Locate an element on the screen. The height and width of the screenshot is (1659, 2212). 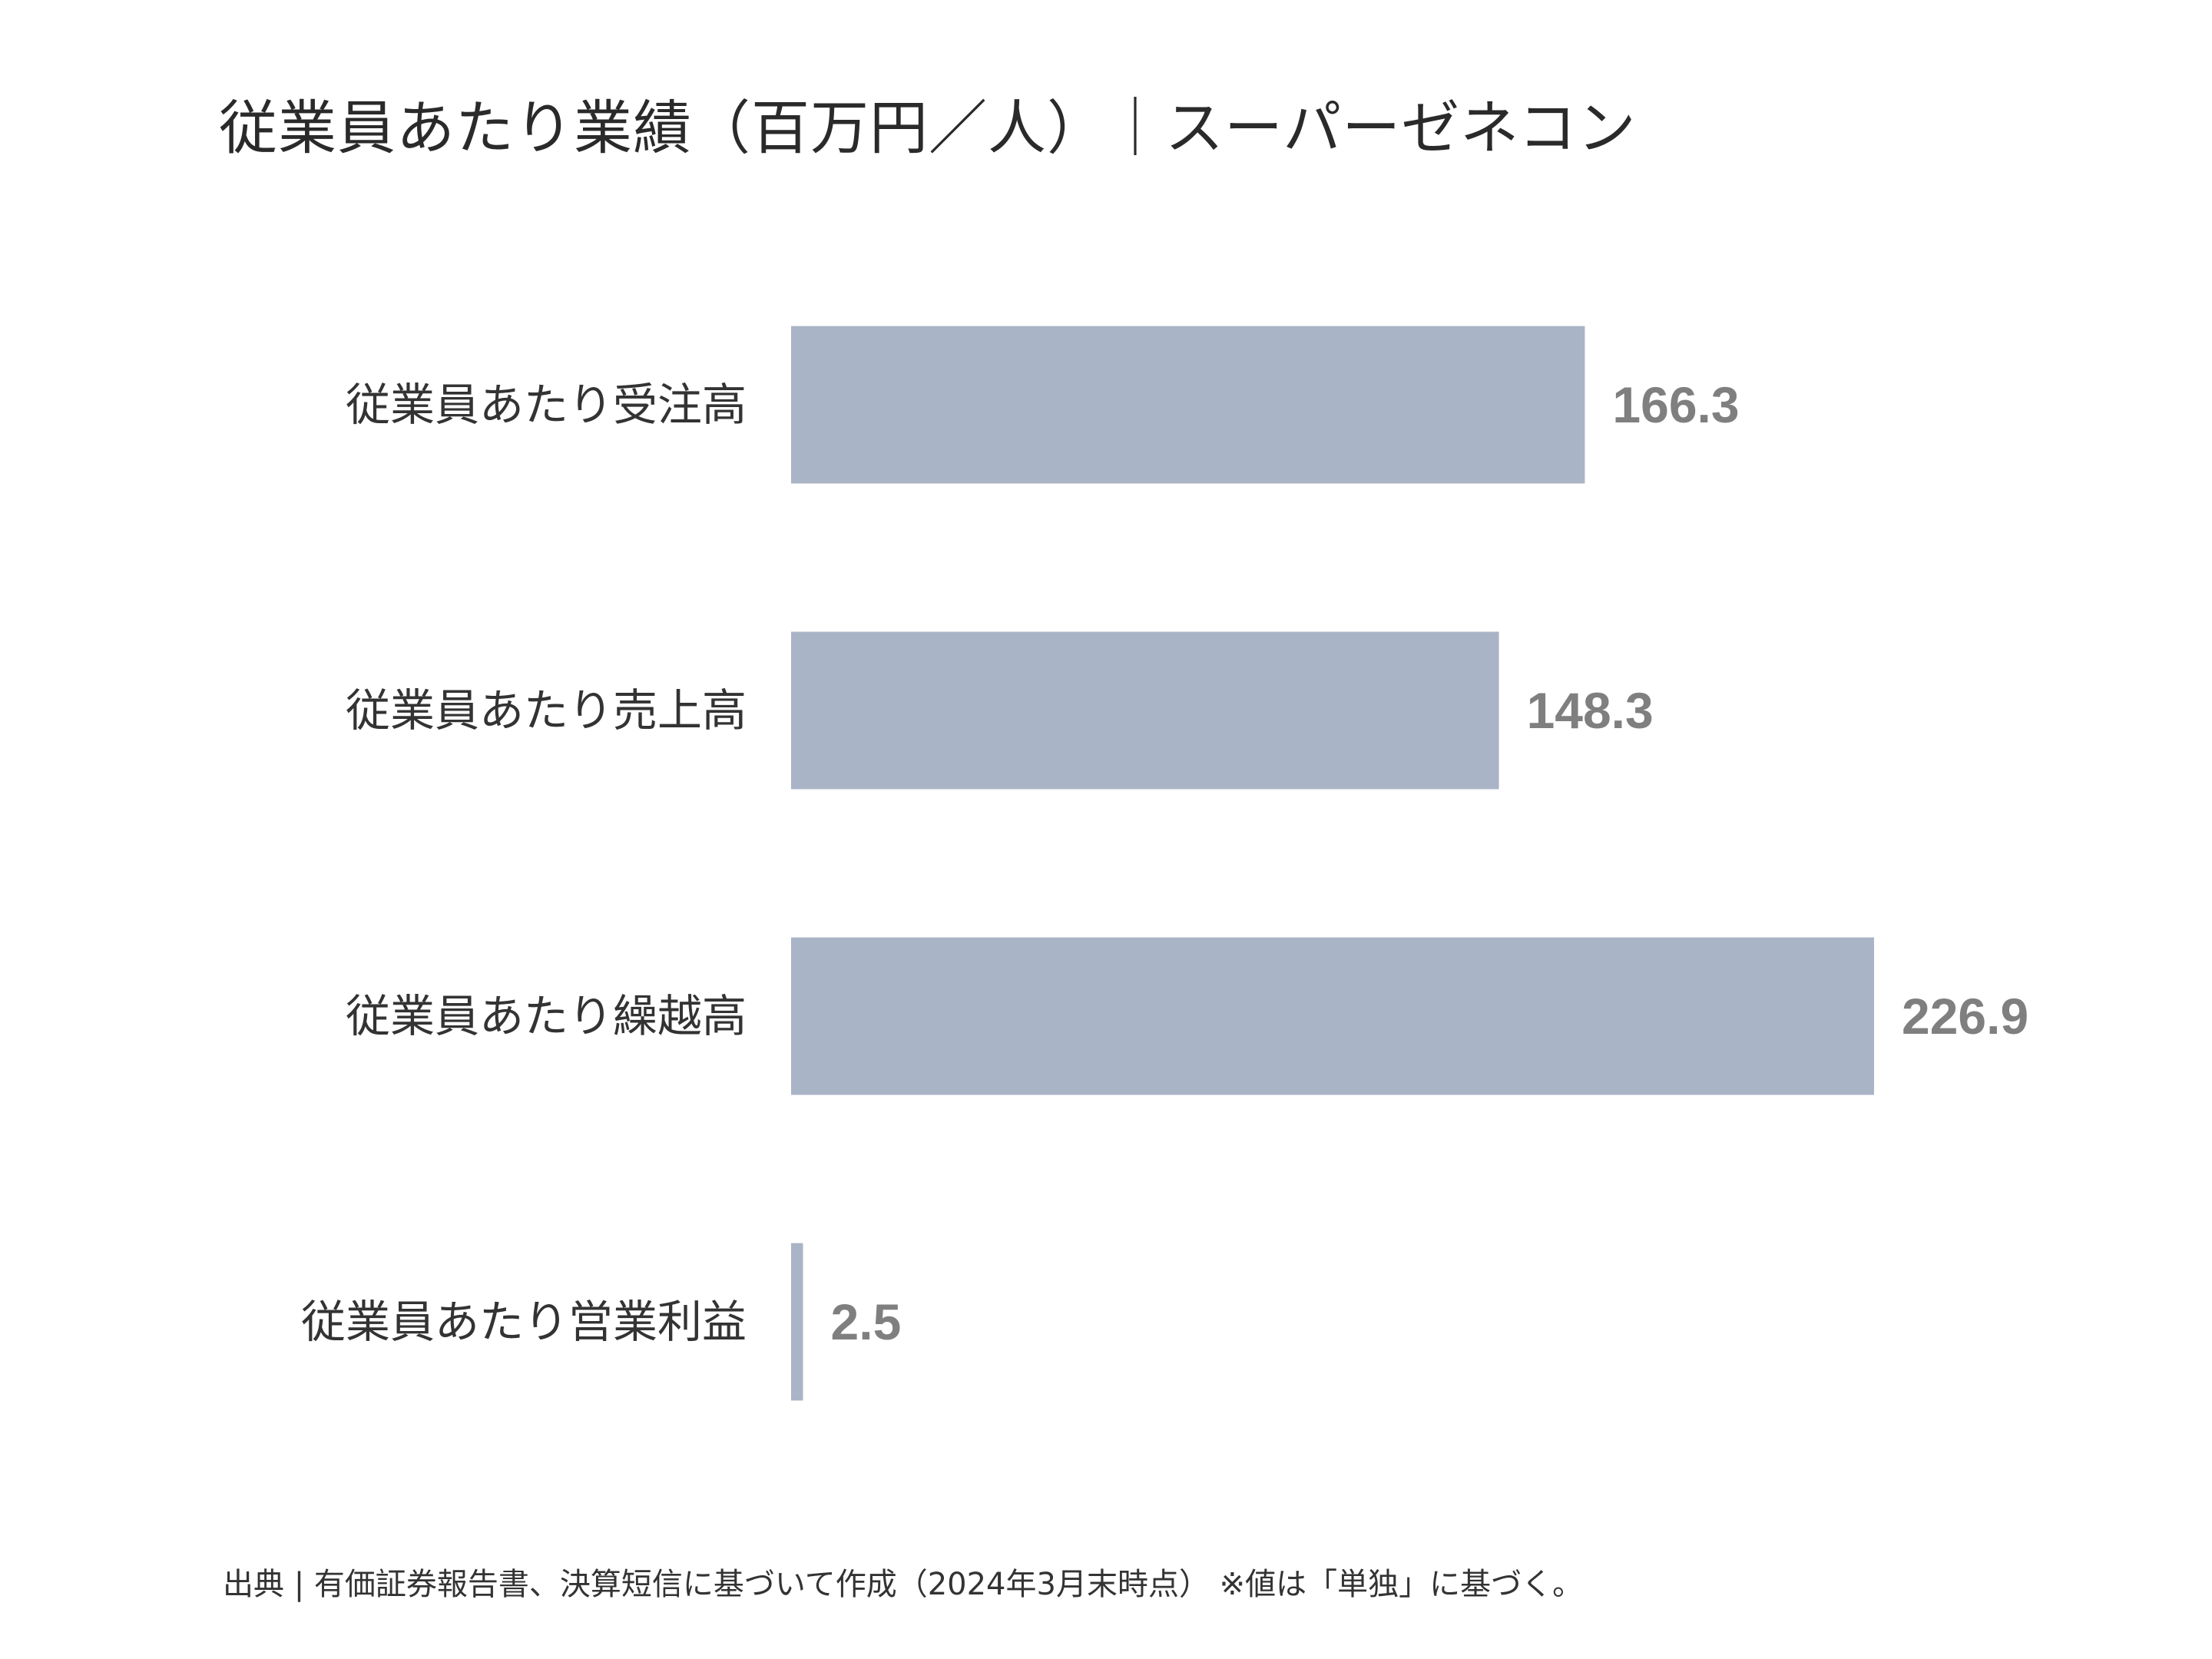
category-label: 従業員あたり繰越高 is located at coordinates (547, 1016).